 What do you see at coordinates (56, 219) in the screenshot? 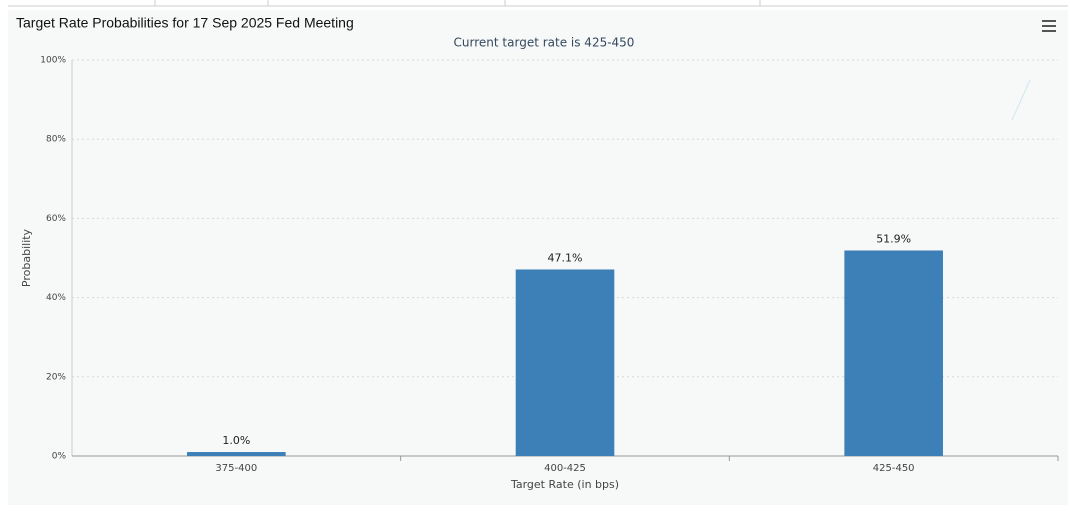
I see `y-tick-label: 60%` at bounding box center [56, 219].